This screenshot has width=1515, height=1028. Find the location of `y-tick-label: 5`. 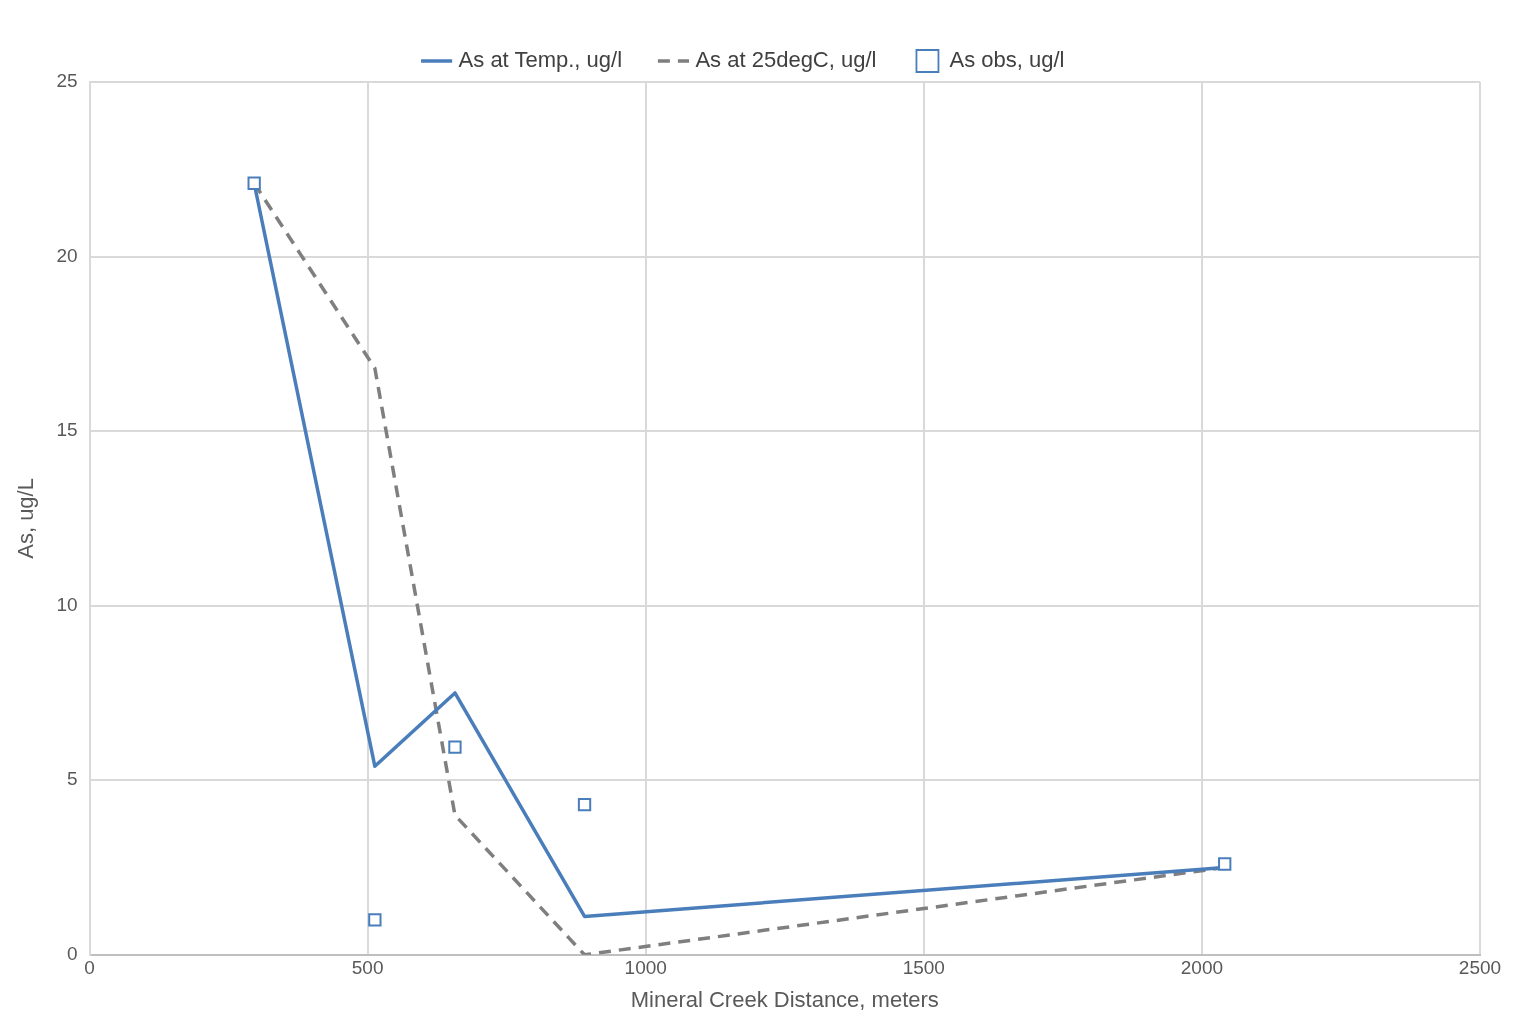

y-tick-label: 5 is located at coordinates (72, 779).